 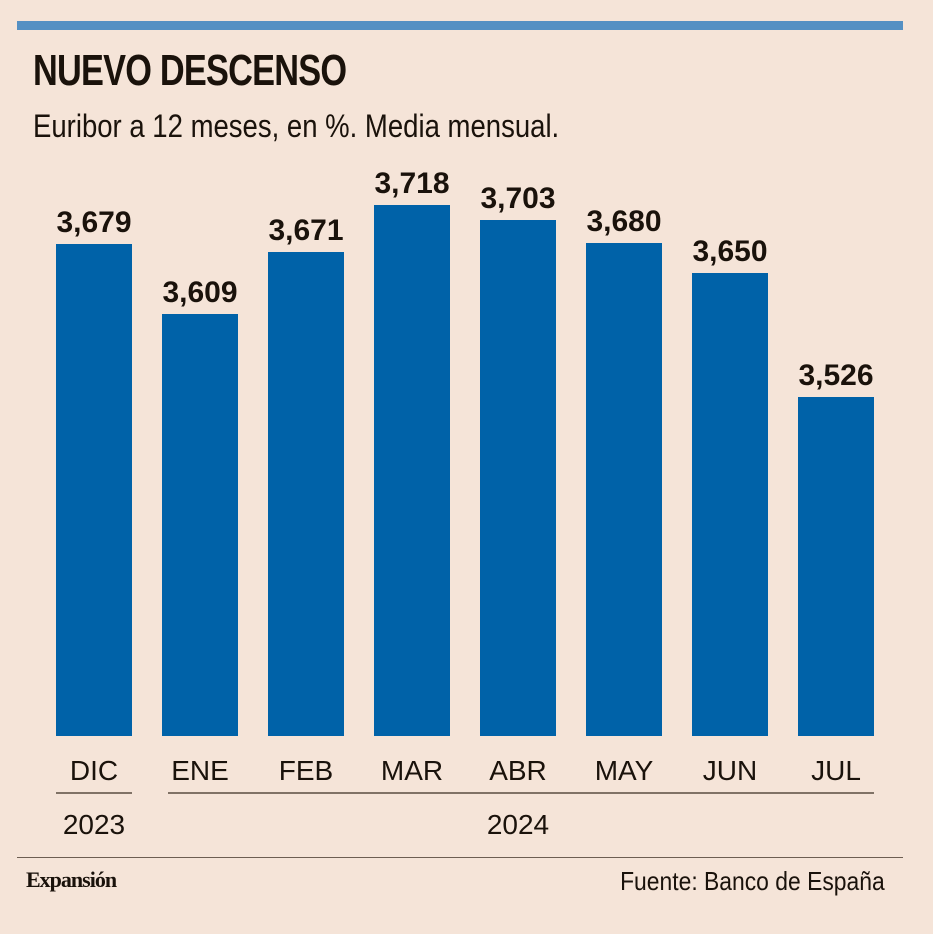 What do you see at coordinates (94, 824) in the screenshot?
I see `year-label-2023: 2023` at bounding box center [94, 824].